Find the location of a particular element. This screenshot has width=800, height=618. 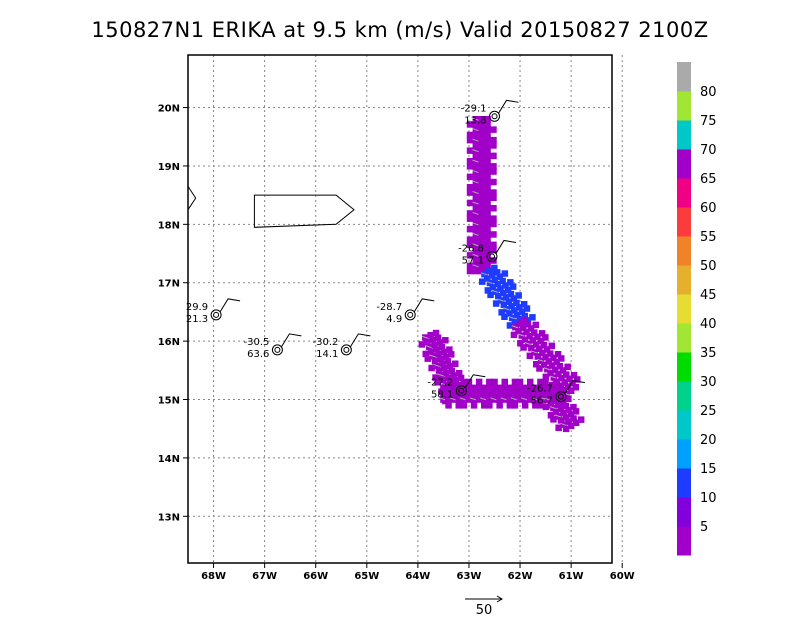

x-tick-label: 66W is located at coordinates (315, 576).